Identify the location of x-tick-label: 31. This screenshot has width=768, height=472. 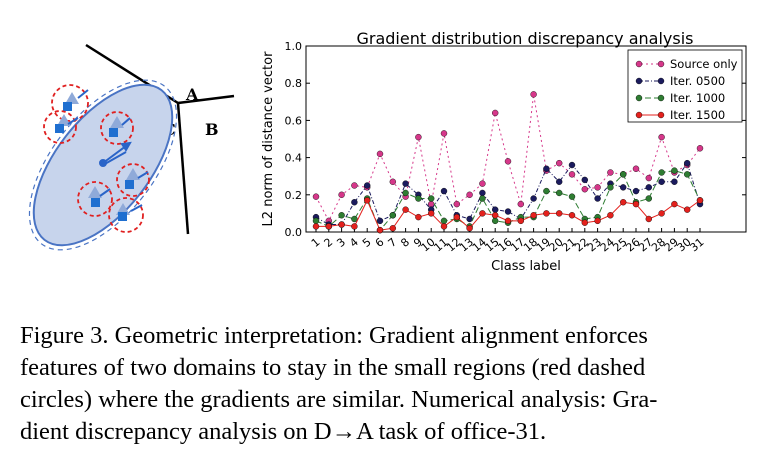
(696, 244).